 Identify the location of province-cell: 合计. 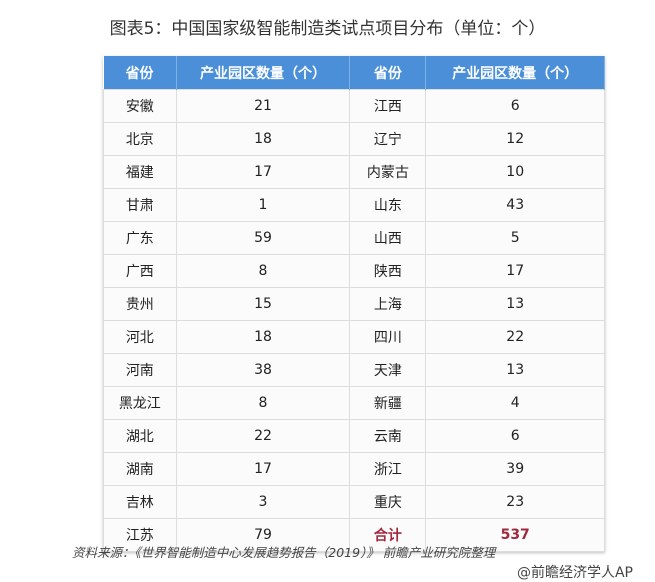
(388, 535).